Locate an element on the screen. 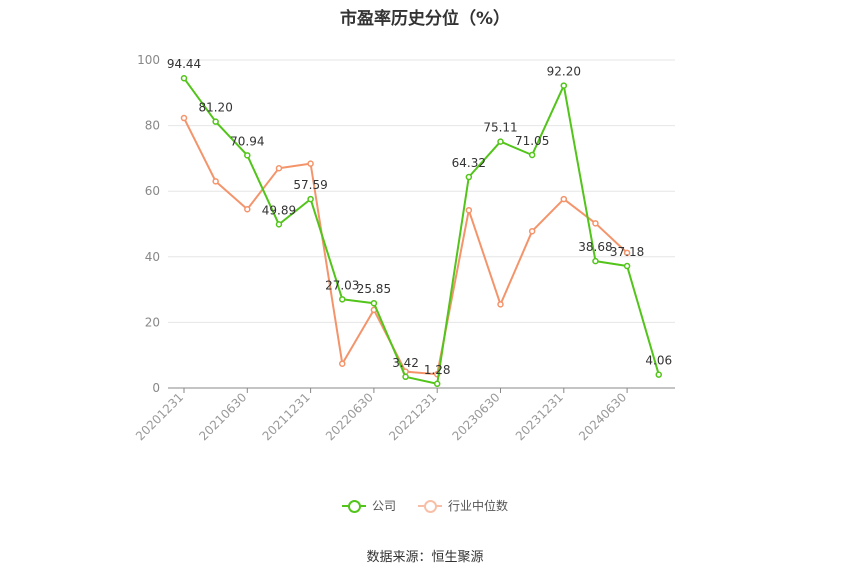 The image size is (850, 575). data-label-company: 92.20 is located at coordinates (564, 72).